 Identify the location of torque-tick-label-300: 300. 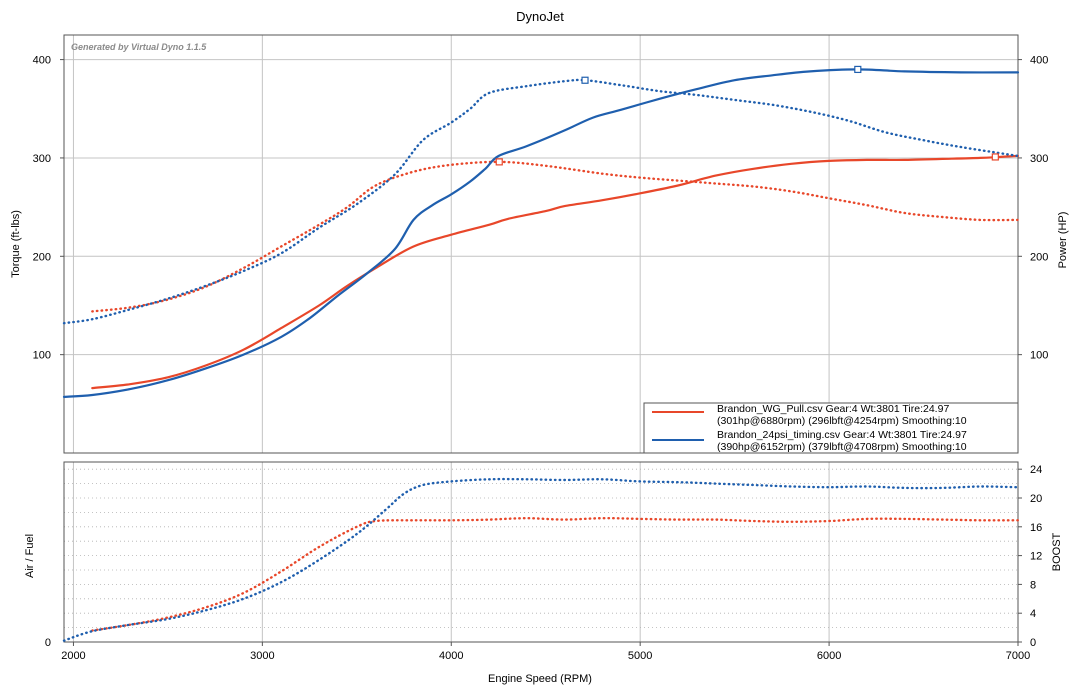
(42, 159).